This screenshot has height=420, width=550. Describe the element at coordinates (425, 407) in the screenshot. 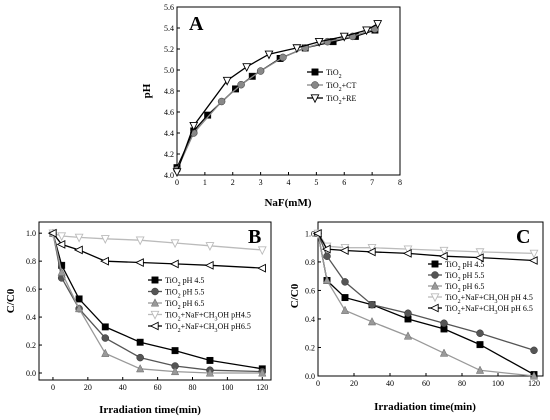

I see `panel-c-xlabel: Irradiation time(min)` at that location.